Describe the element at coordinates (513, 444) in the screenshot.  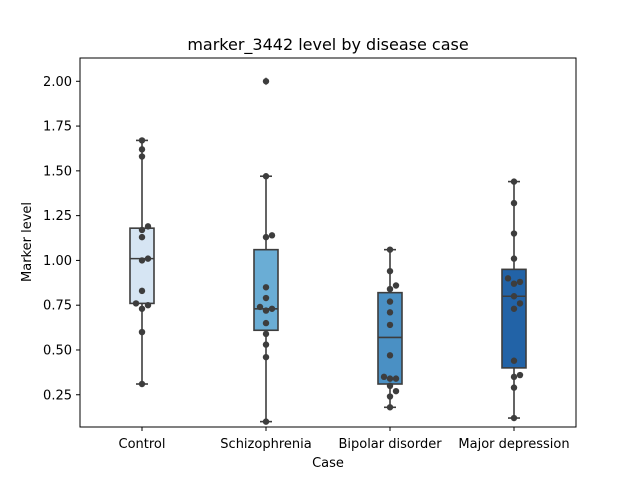
I see `x-tick-label: Major depression` at that location.